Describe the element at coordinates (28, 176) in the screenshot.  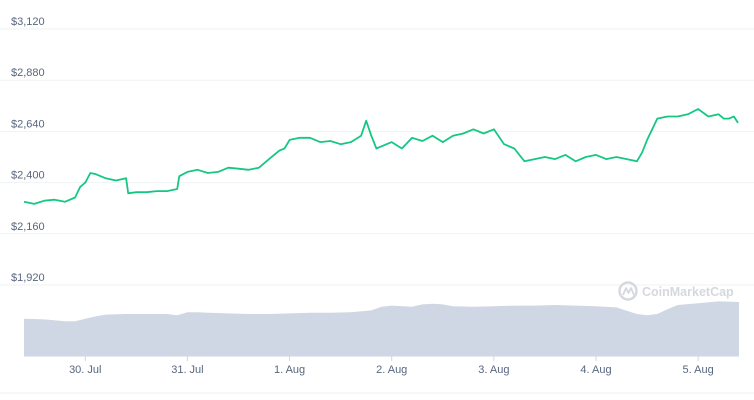
I see `y-tick-label: $2,400` at that location.